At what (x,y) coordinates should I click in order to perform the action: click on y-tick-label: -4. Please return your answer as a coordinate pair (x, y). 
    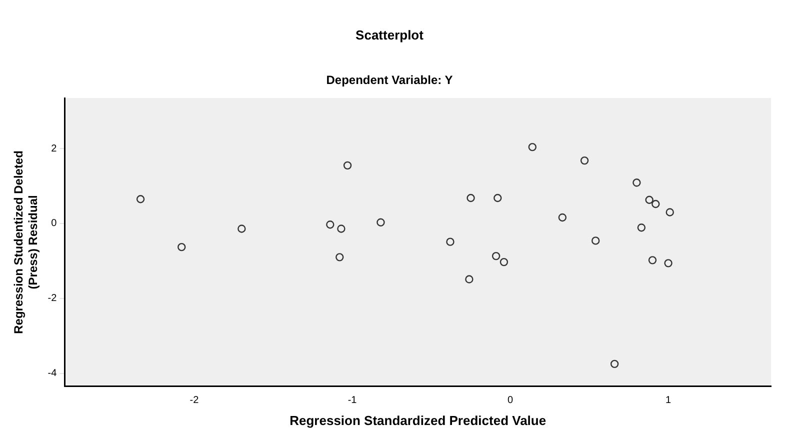
    Looking at the image, I should click on (53, 374).